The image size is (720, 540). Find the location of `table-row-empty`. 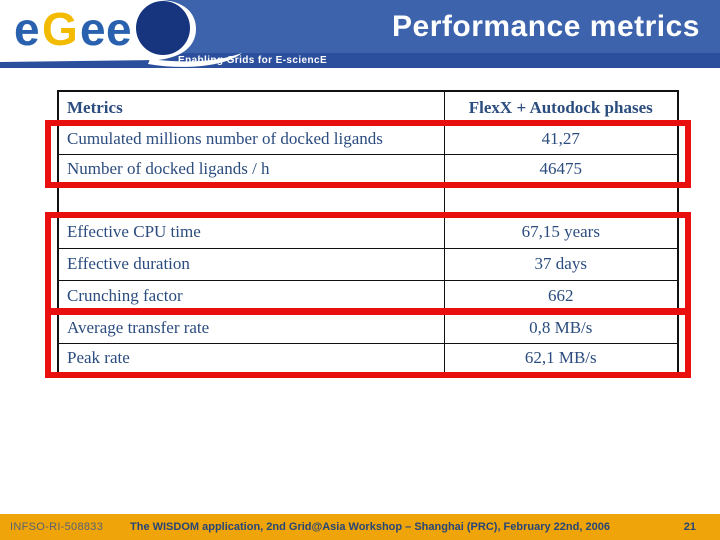

table-row-empty is located at coordinates (368, 200).